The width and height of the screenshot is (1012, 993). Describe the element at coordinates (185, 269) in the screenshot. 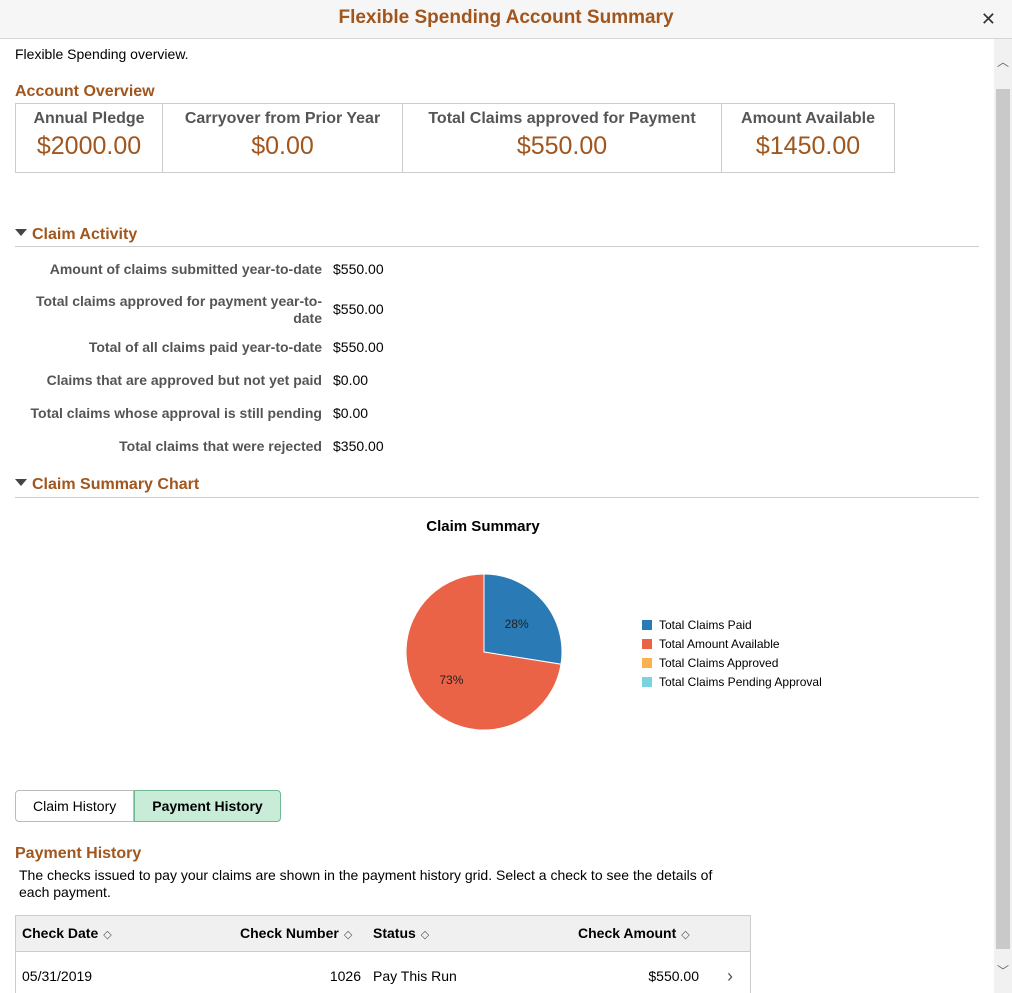

I see `activity-label: Amount of claims submitted year-to-date` at that location.